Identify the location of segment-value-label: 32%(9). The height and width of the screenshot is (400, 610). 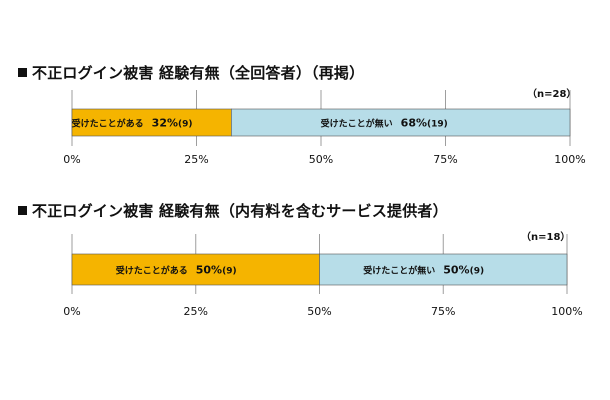
(172, 123).